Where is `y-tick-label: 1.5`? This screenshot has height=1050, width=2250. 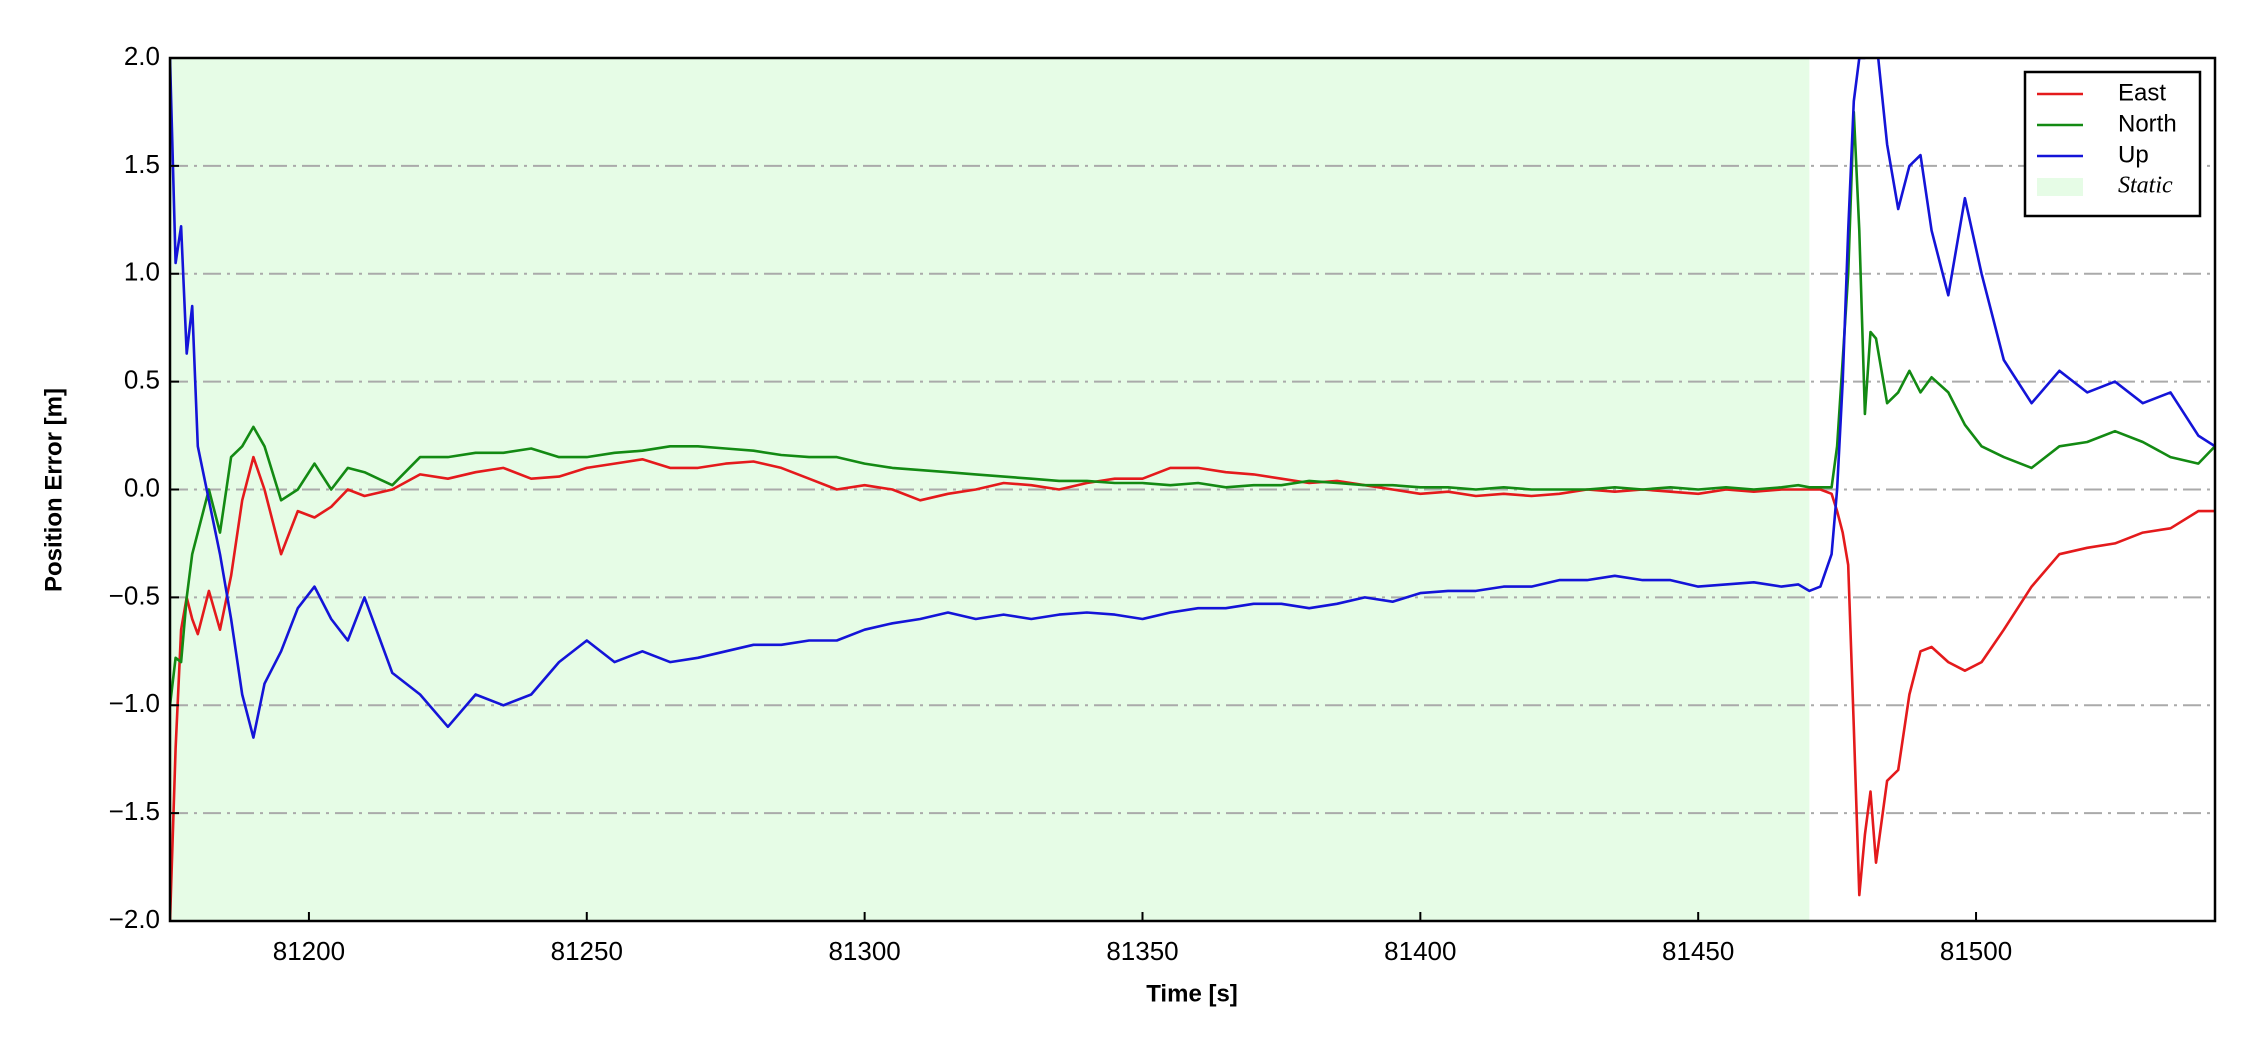
y-tick-label: 1.5 is located at coordinates (142, 164).